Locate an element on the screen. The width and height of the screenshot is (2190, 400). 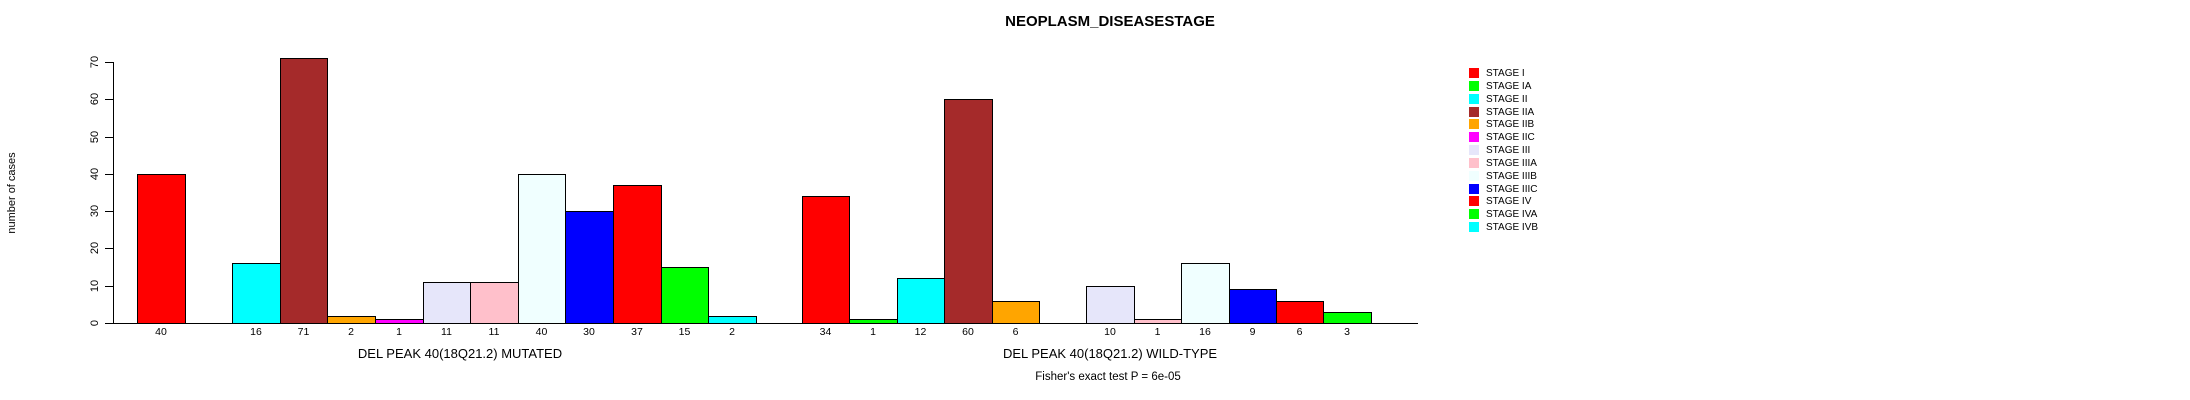
bar-value-label-stage-iib-0: 2 is located at coordinates (351, 332).